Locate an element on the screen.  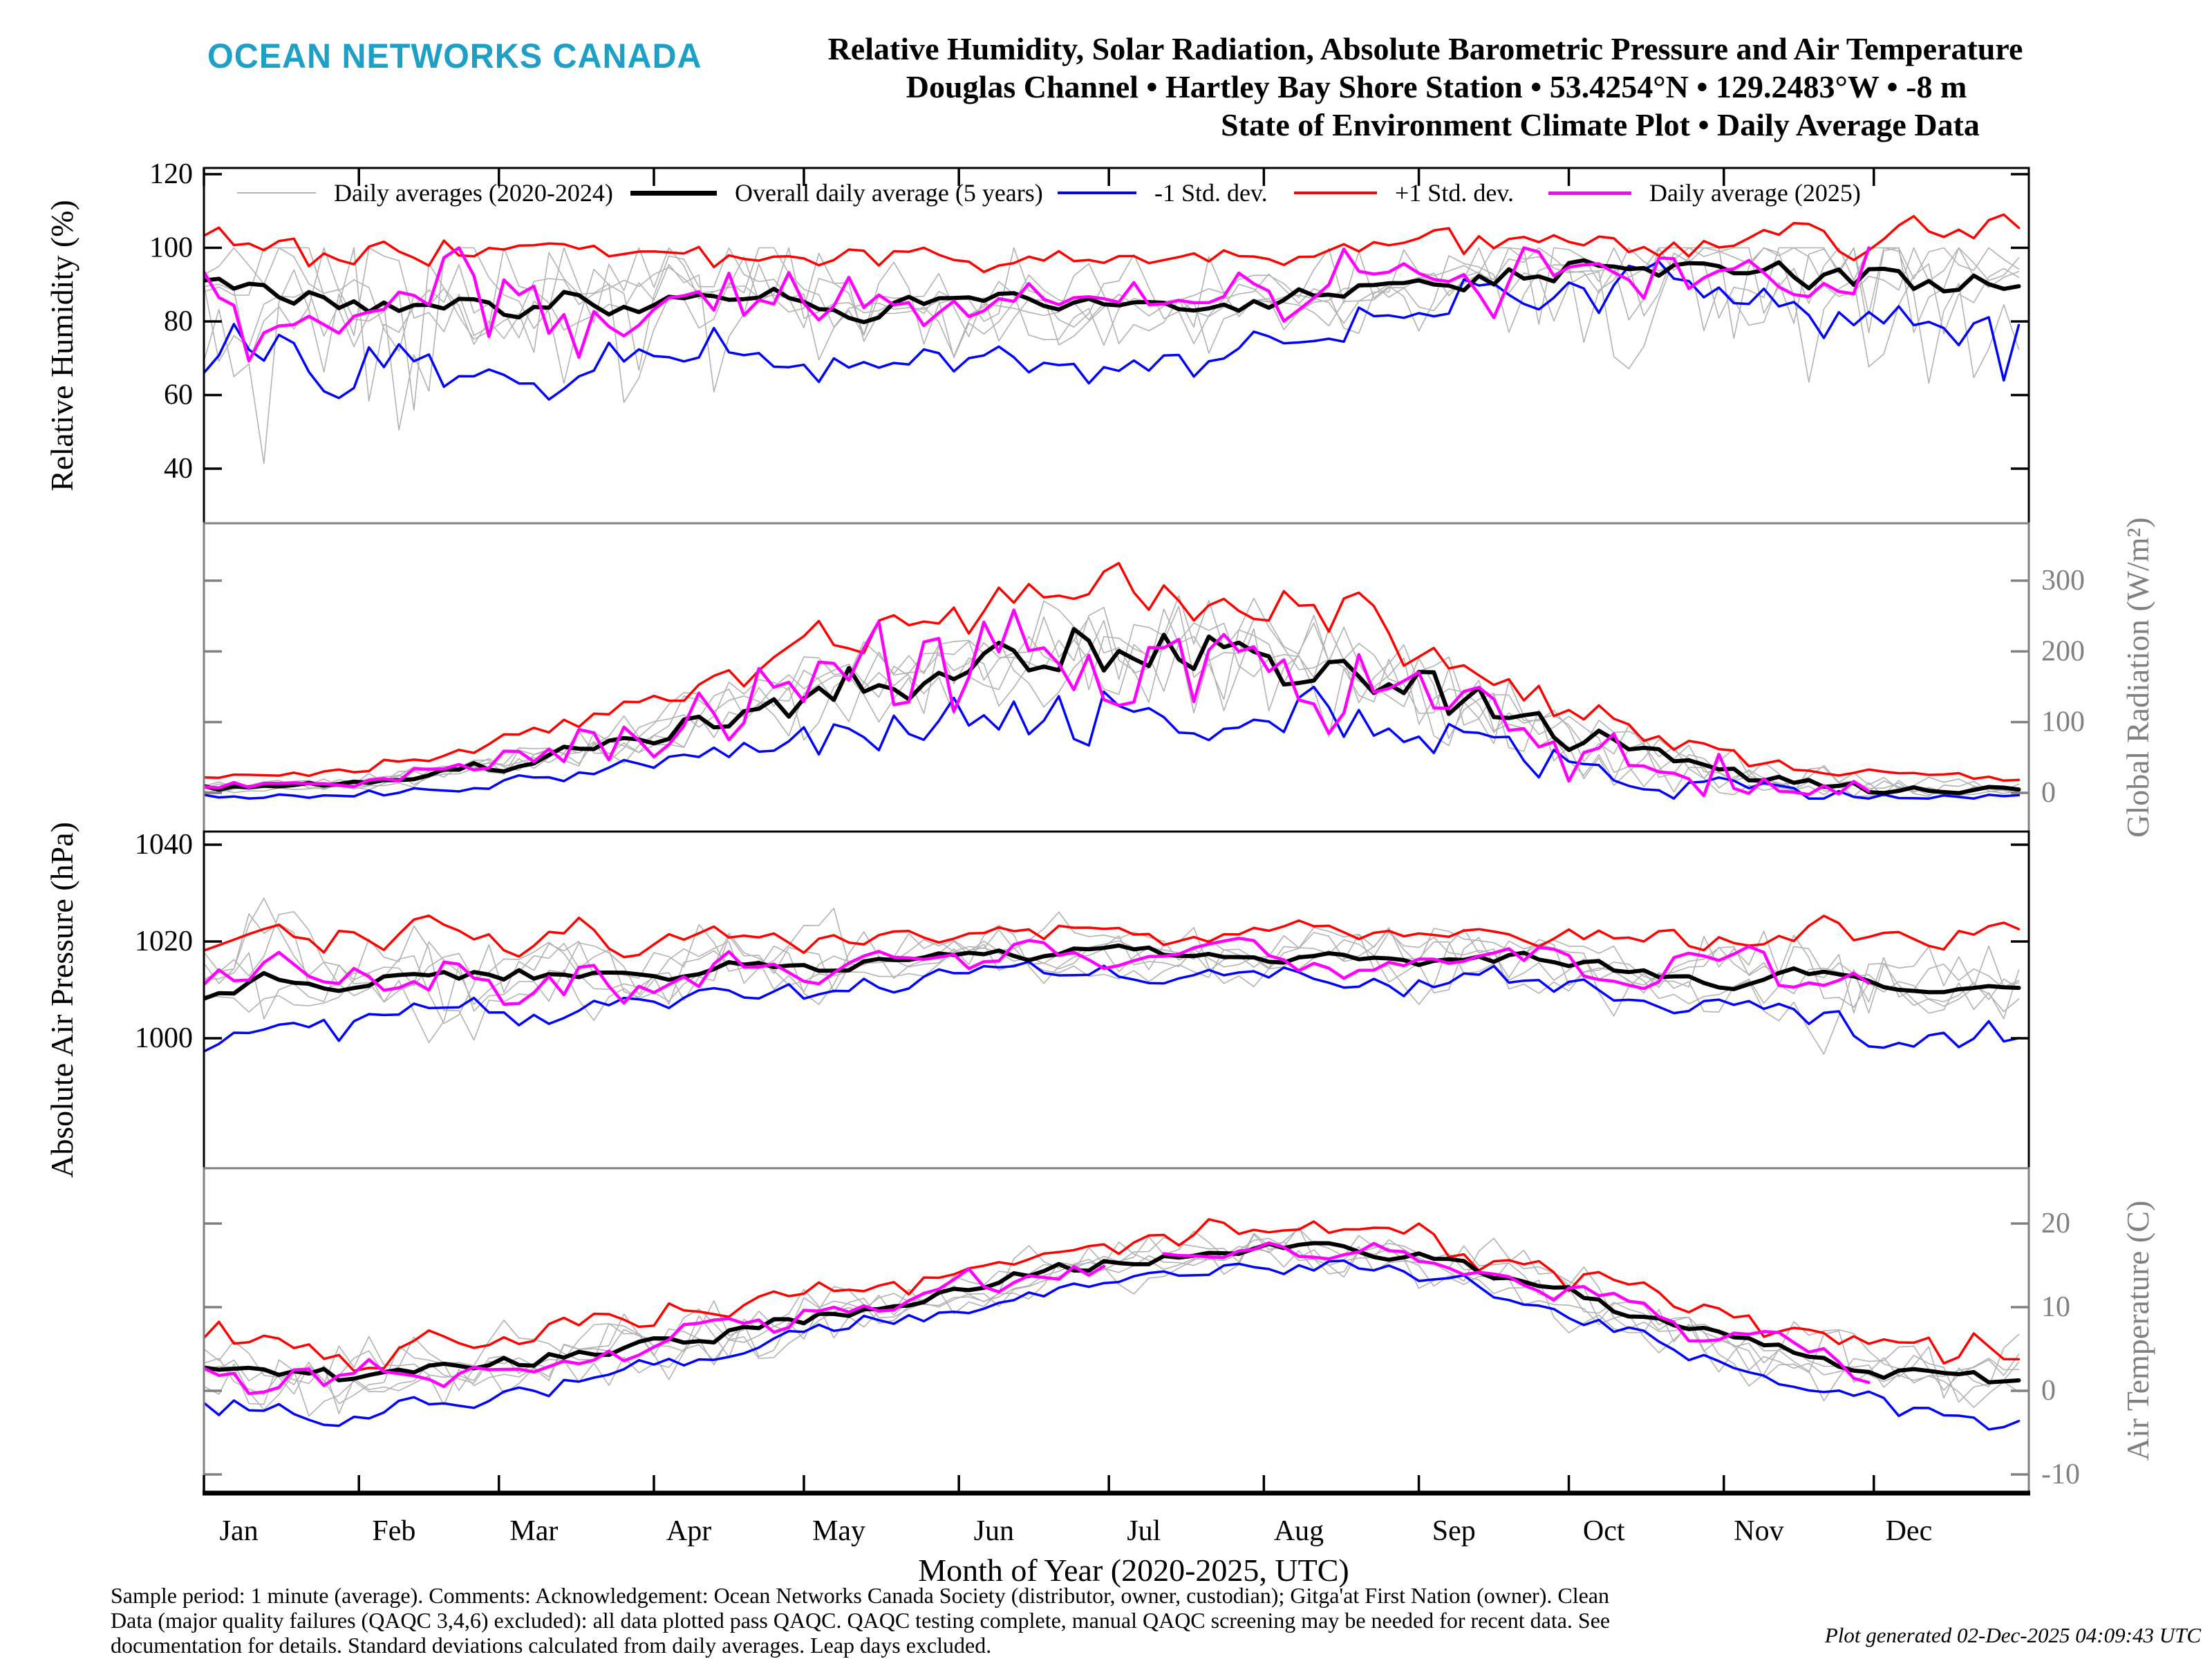
global-radiation-plus1sd-line is located at coordinates (1112, 671).